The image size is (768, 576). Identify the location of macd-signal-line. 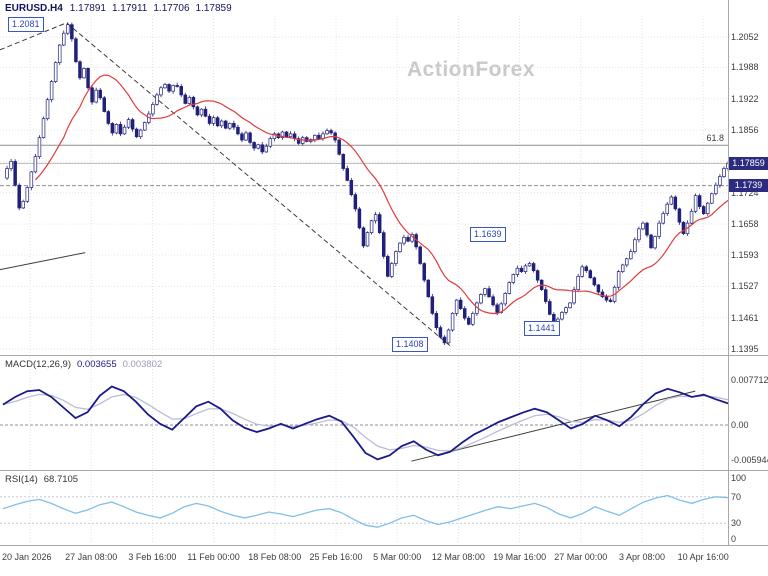
(365, 422).